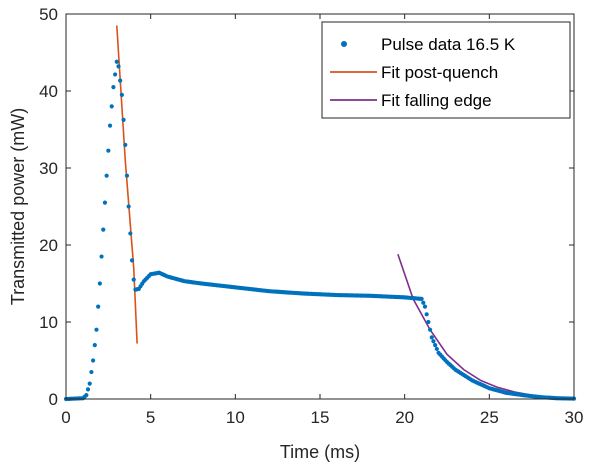  What do you see at coordinates (150, 417) in the screenshot?
I see `x-tick-label: 5` at bounding box center [150, 417].